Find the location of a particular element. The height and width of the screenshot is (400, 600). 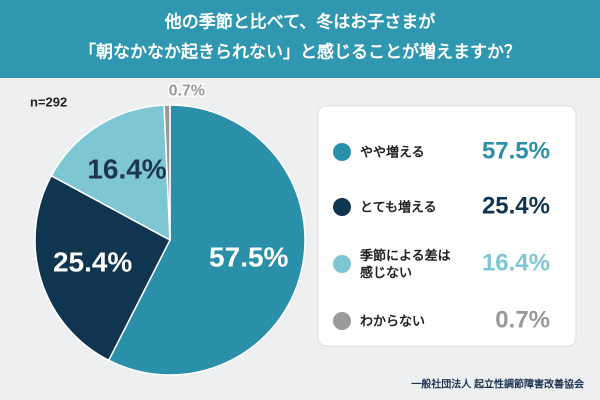

source: 一般社団法人 起立性調節障害改善協会 is located at coordinates (497, 384).